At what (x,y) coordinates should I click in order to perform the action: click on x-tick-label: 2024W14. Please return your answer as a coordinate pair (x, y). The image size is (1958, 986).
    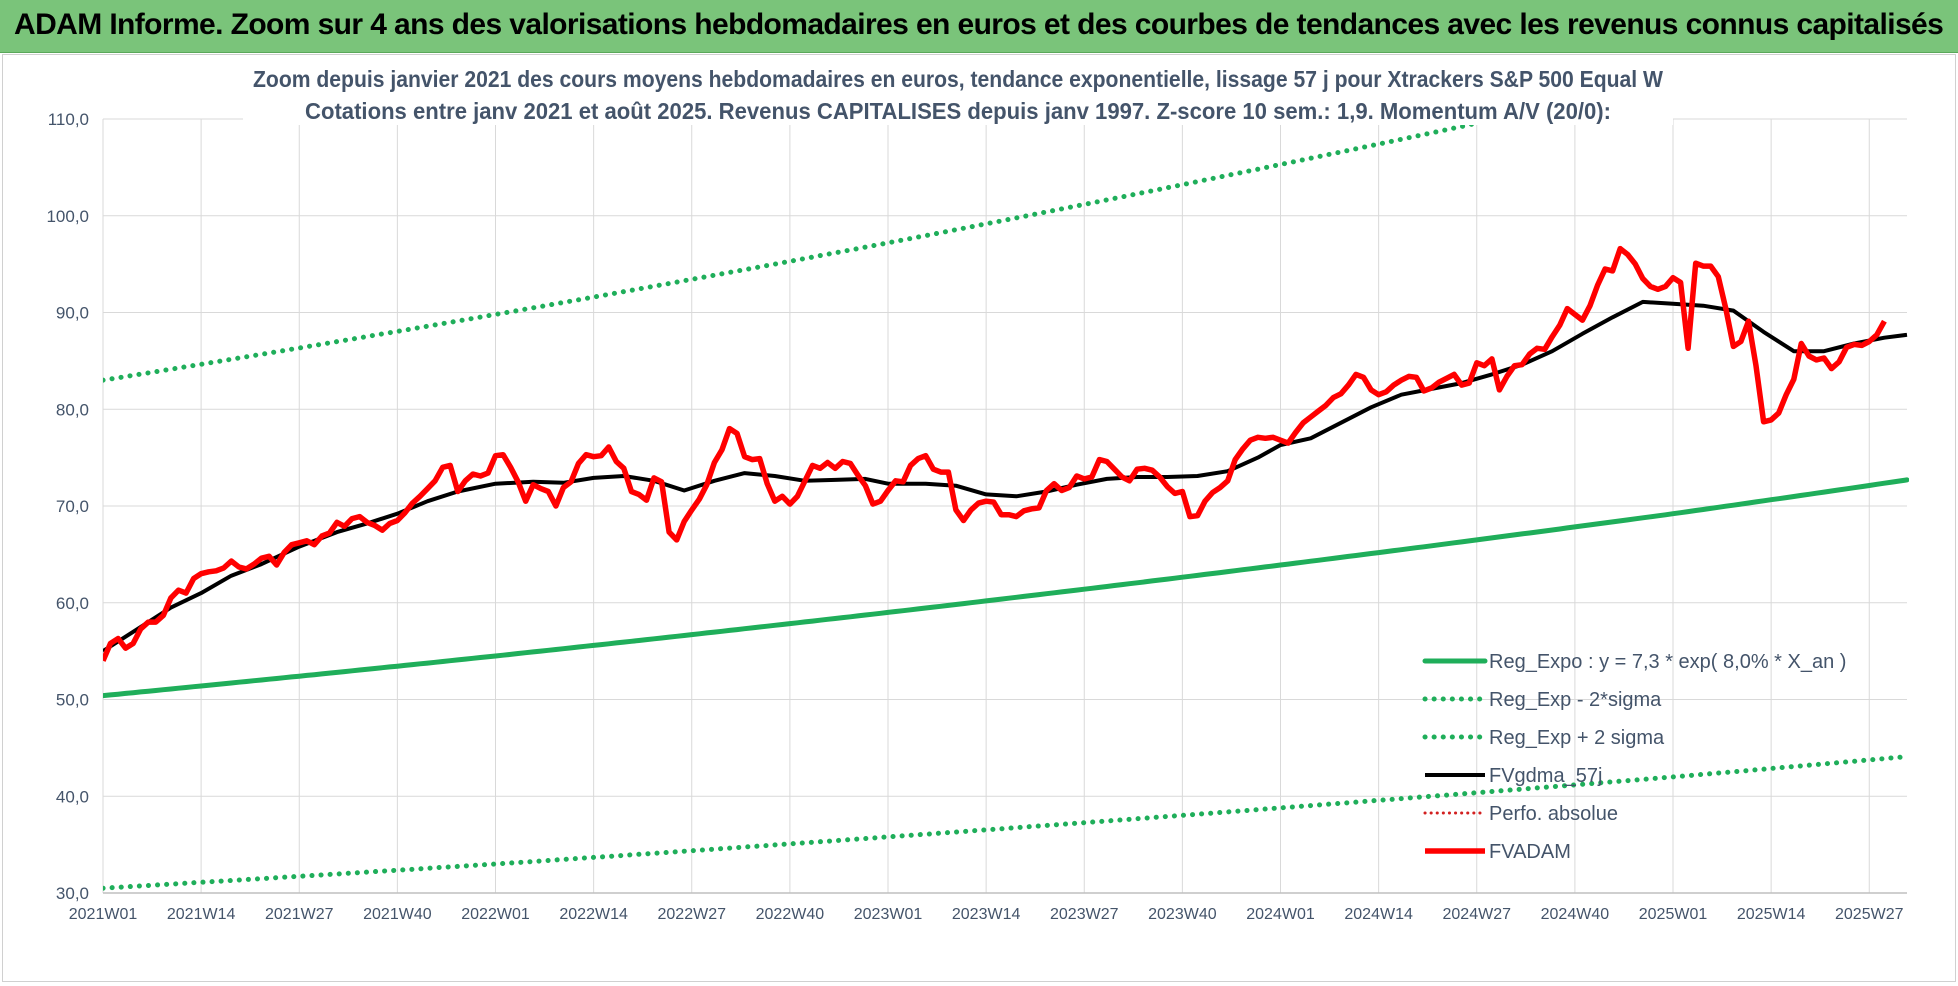
    Looking at the image, I should click on (1378, 914).